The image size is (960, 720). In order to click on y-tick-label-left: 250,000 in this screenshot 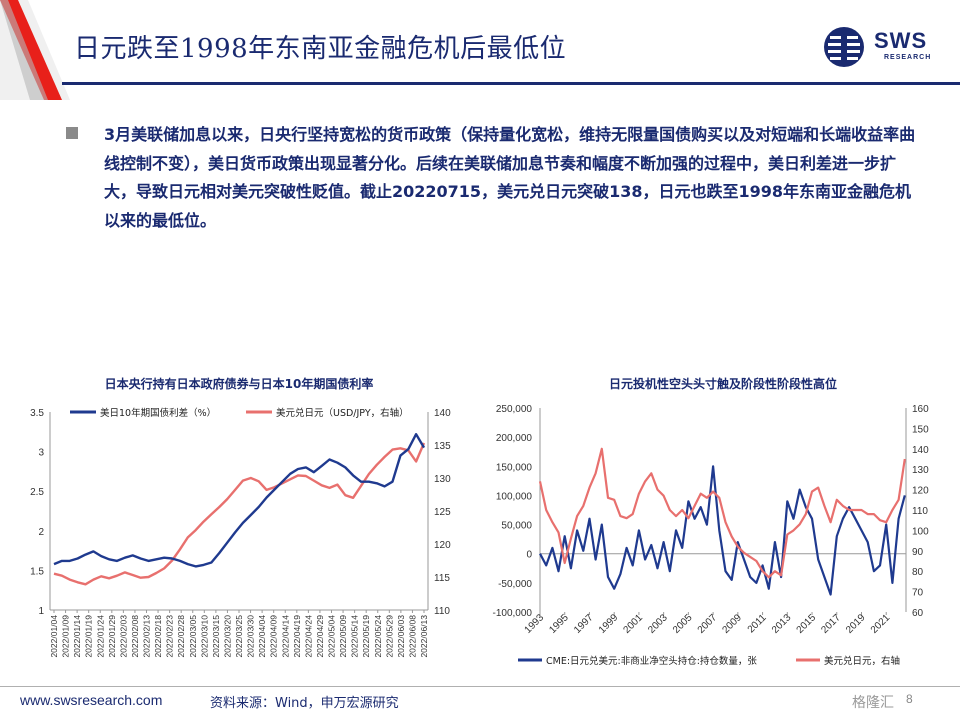, I will do `click(514, 409)`.